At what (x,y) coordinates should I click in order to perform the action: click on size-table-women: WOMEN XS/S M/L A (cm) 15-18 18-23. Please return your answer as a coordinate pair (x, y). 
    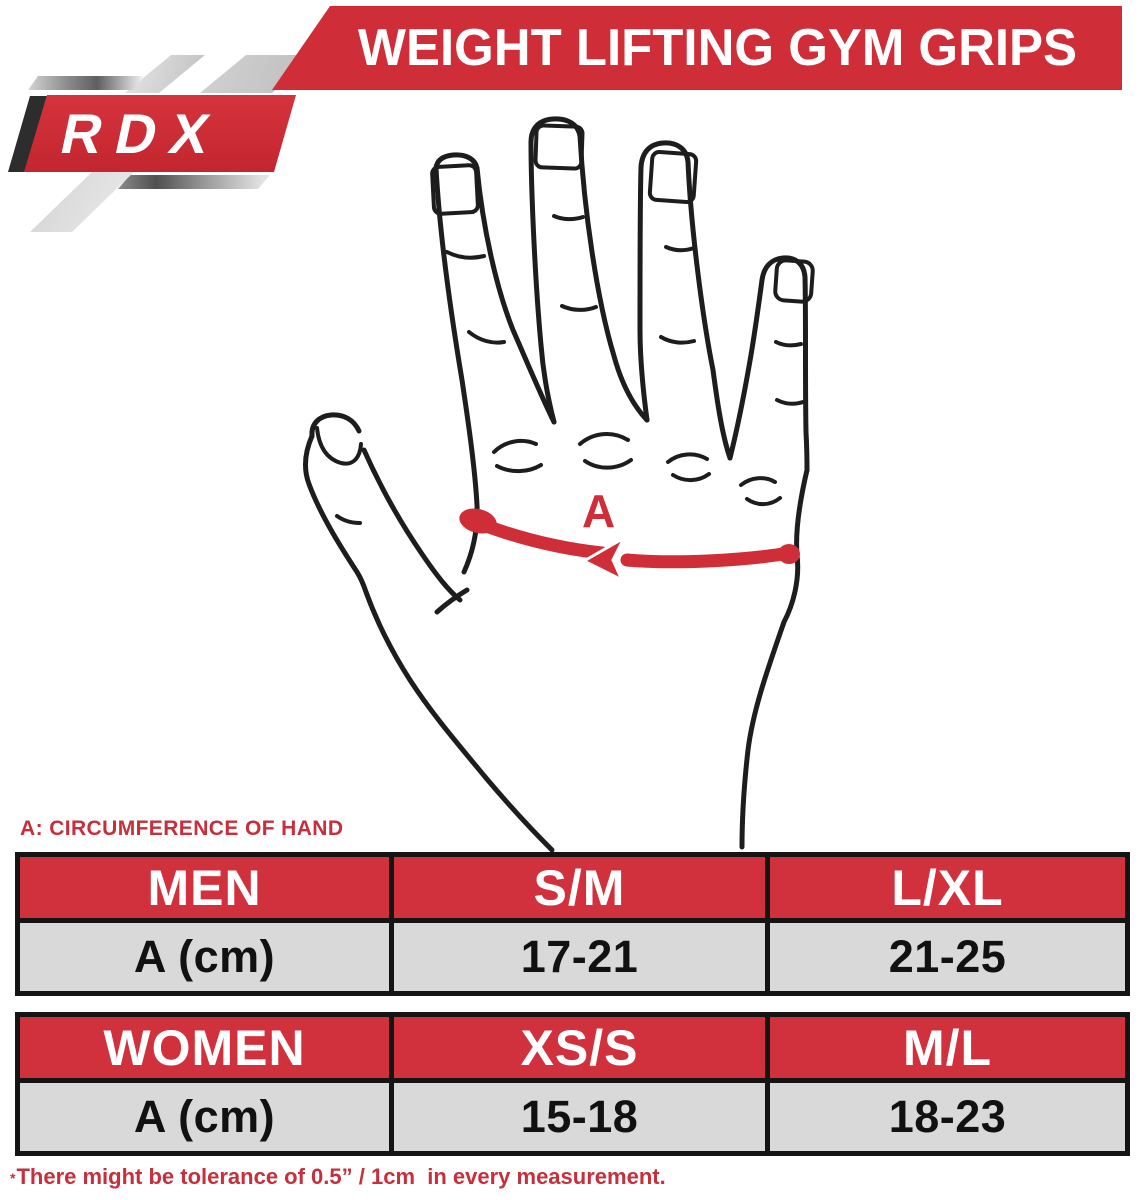
    Looking at the image, I should click on (572, 1084).